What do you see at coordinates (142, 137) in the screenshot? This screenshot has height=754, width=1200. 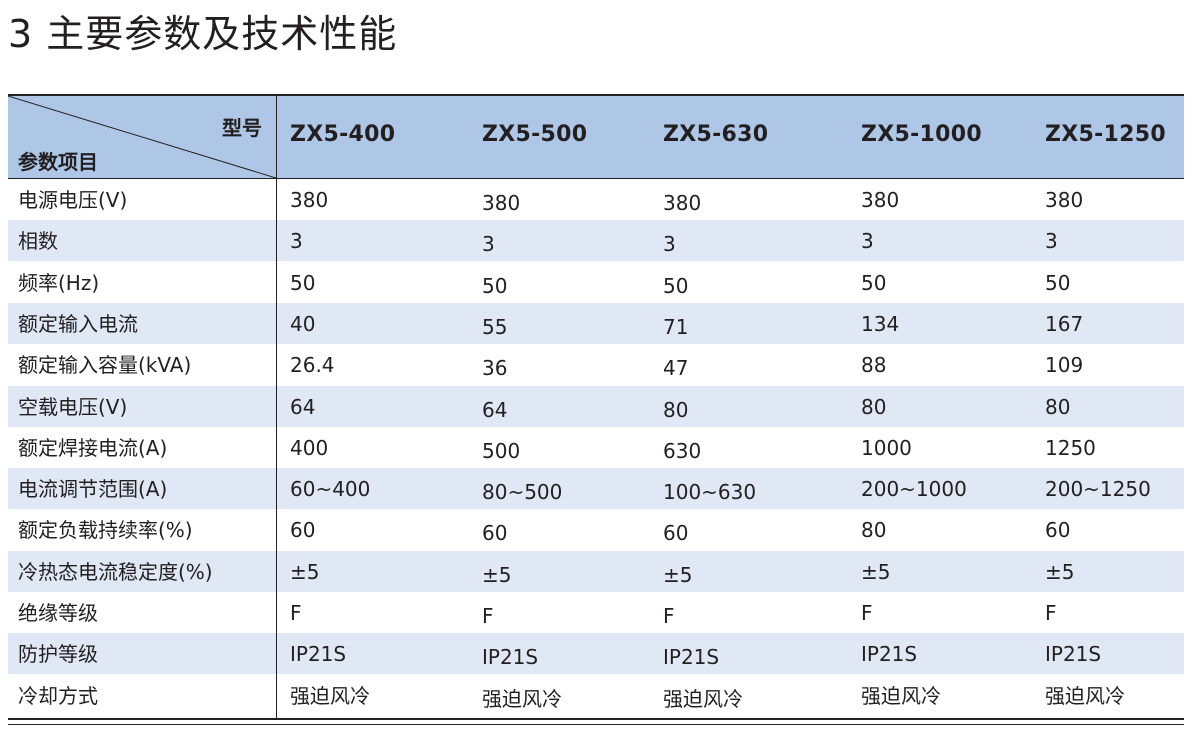 I see `header-diagonal-line` at bounding box center [142, 137].